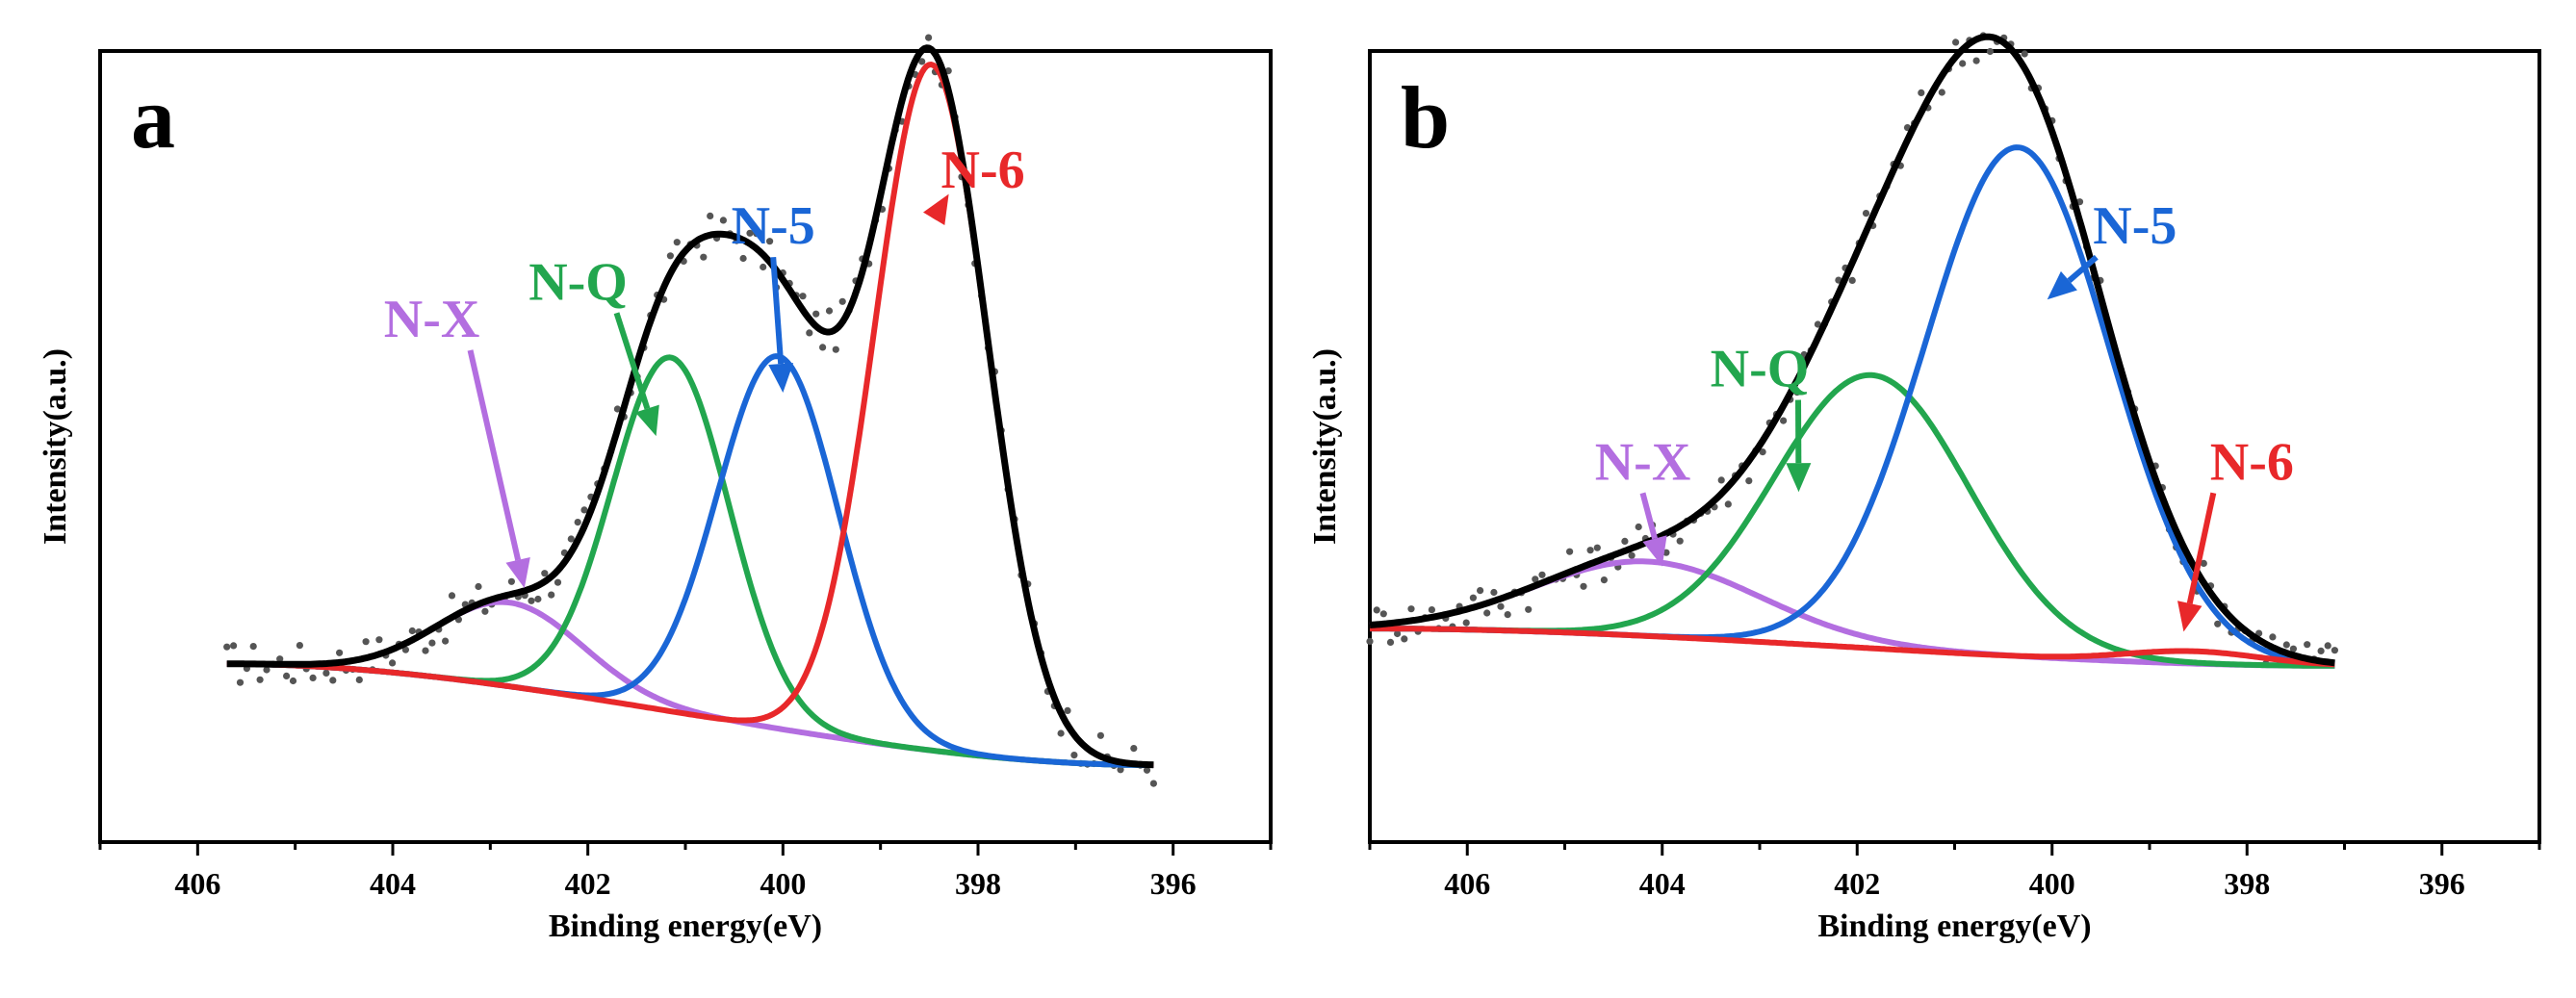 The width and height of the screenshot is (2576, 998). I want to click on x-axis-a: 406 404 402 400 398 396, so click(686, 871).